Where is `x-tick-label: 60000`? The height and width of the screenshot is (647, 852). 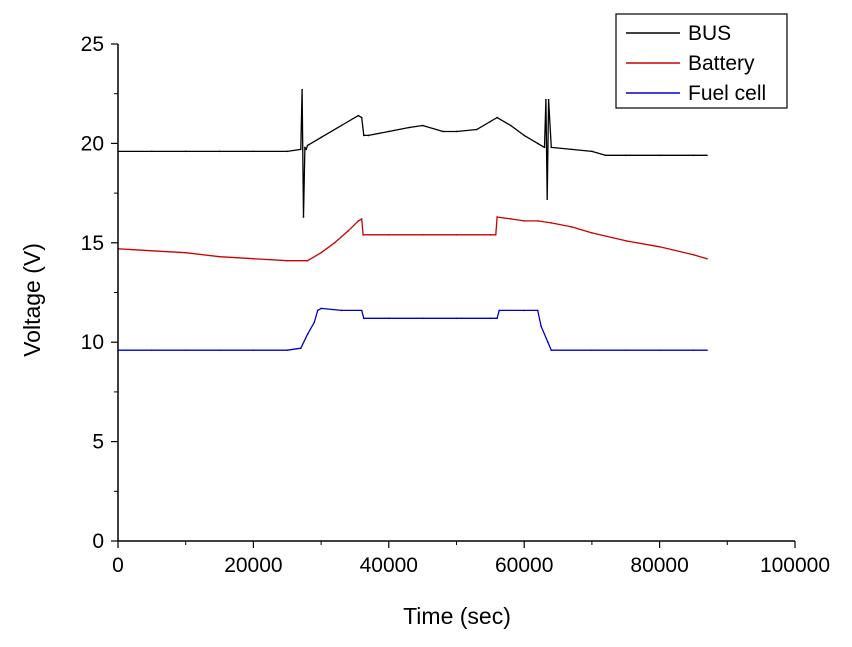 x-tick-label: 60000 is located at coordinates (524, 565).